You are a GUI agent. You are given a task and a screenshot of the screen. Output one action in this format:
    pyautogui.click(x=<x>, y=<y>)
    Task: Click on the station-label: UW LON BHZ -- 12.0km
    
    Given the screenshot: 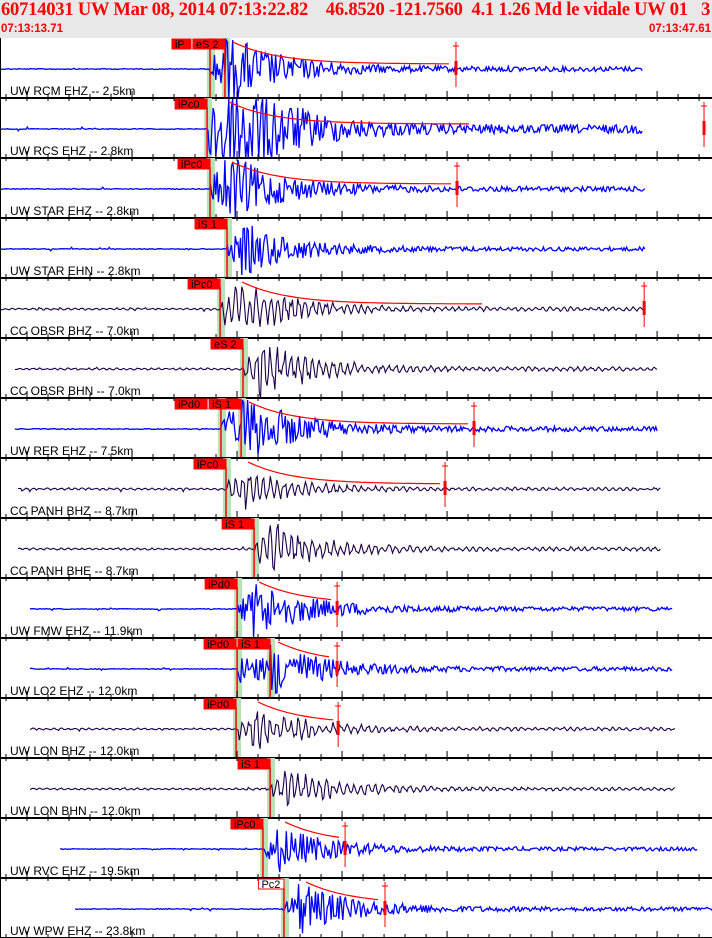 What is the action you would take?
    pyautogui.click(x=74, y=751)
    